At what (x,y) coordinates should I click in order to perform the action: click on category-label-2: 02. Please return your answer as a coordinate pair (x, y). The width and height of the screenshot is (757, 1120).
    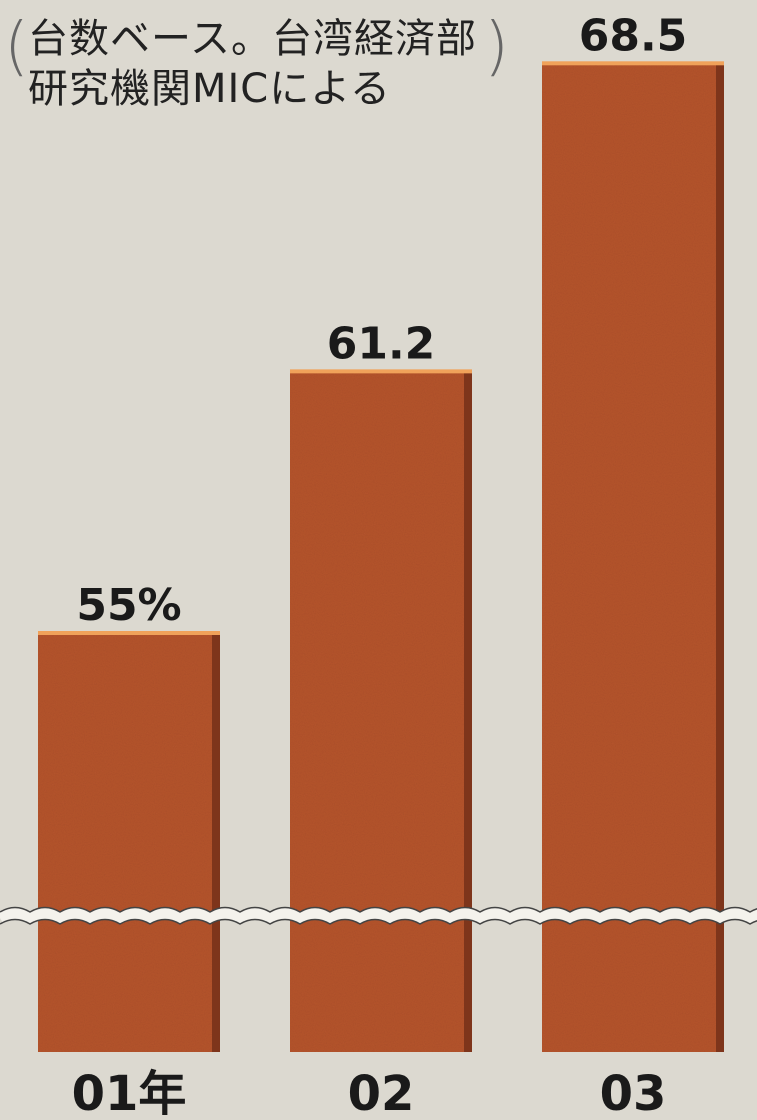
    Looking at the image, I should click on (381, 1093).